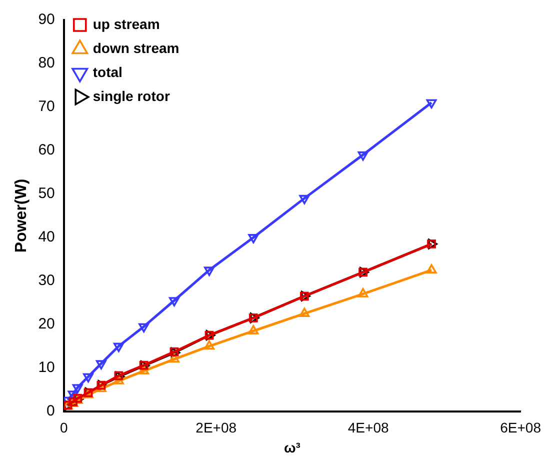  What do you see at coordinates (50, 411) in the screenshot?
I see `y-tick-label: 0` at bounding box center [50, 411].